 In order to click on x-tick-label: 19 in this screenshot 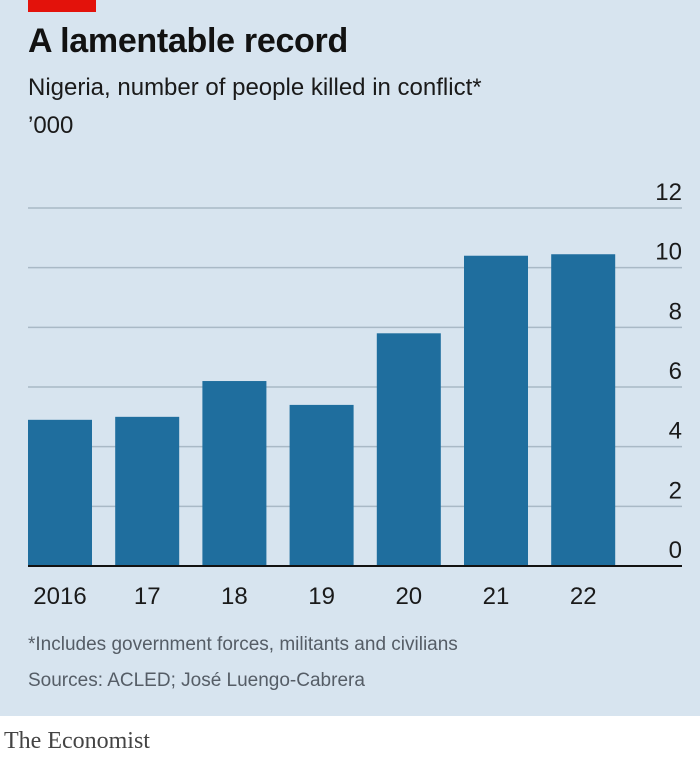, I will do `click(321, 596)`.